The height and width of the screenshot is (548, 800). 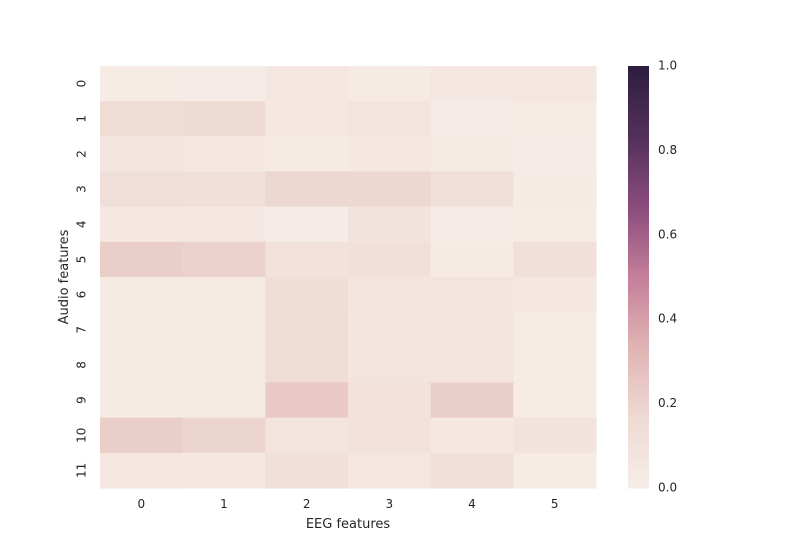 I want to click on heatmap-cell-r1-c1, so click(x=224, y=119).